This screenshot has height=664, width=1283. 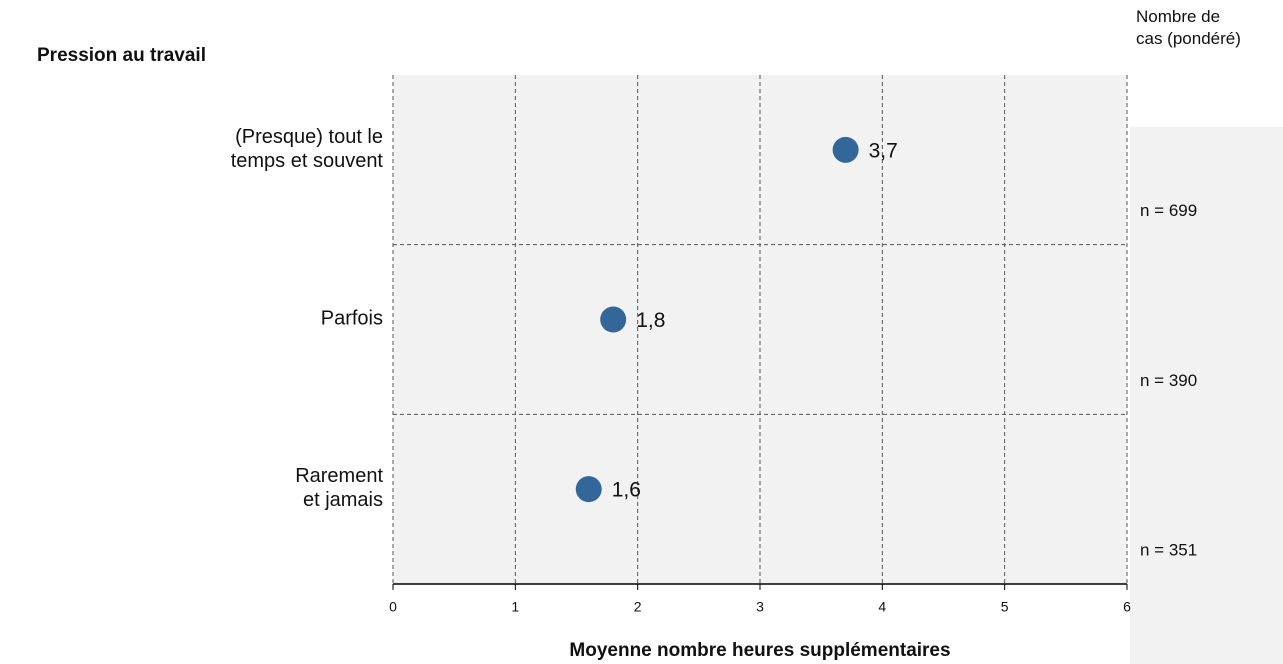 I want to click on side-header: Nombre de cas (pondéré), so click(x=1188, y=27).